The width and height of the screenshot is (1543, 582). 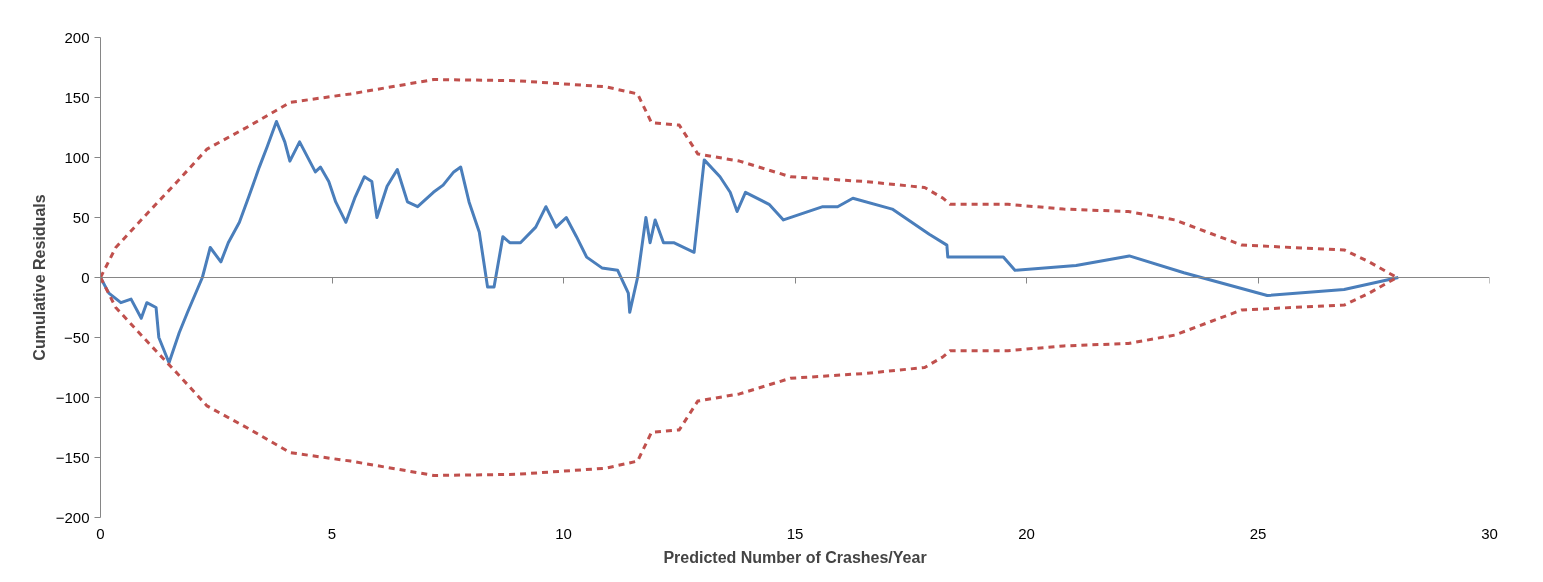 I want to click on y-tick-label: 200, so click(x=77, y=37).